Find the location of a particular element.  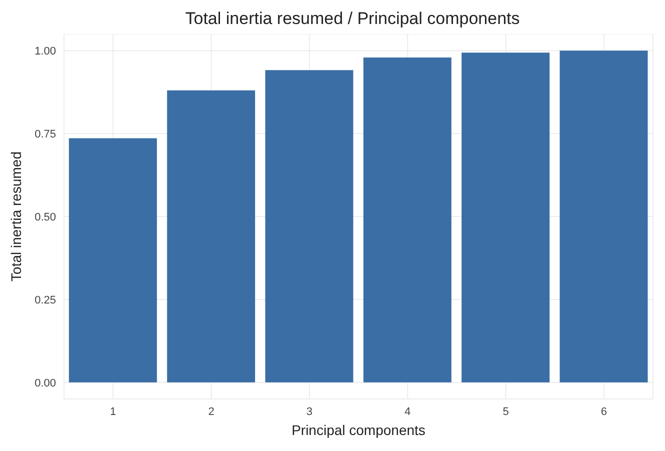

y-axis-title: Total inertia resumed is located at coordinates (16, 217).